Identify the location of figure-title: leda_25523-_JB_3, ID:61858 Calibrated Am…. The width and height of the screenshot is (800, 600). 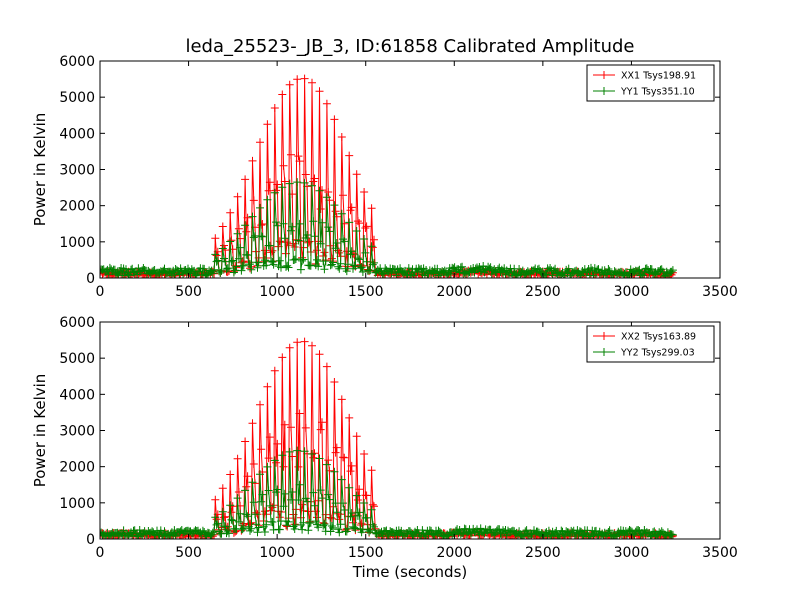
(409, 46).